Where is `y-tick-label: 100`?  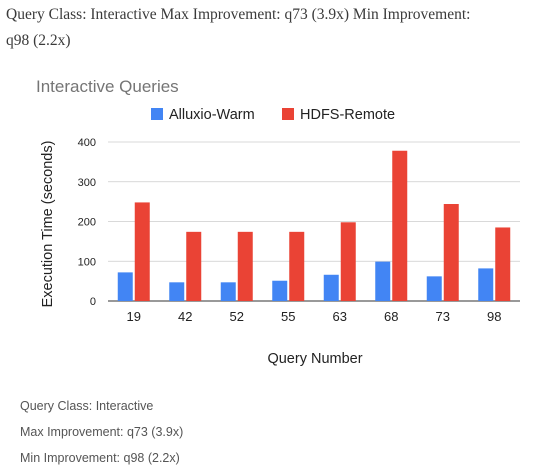 y-tick-label: 100 is located at coordinates (87, 262).